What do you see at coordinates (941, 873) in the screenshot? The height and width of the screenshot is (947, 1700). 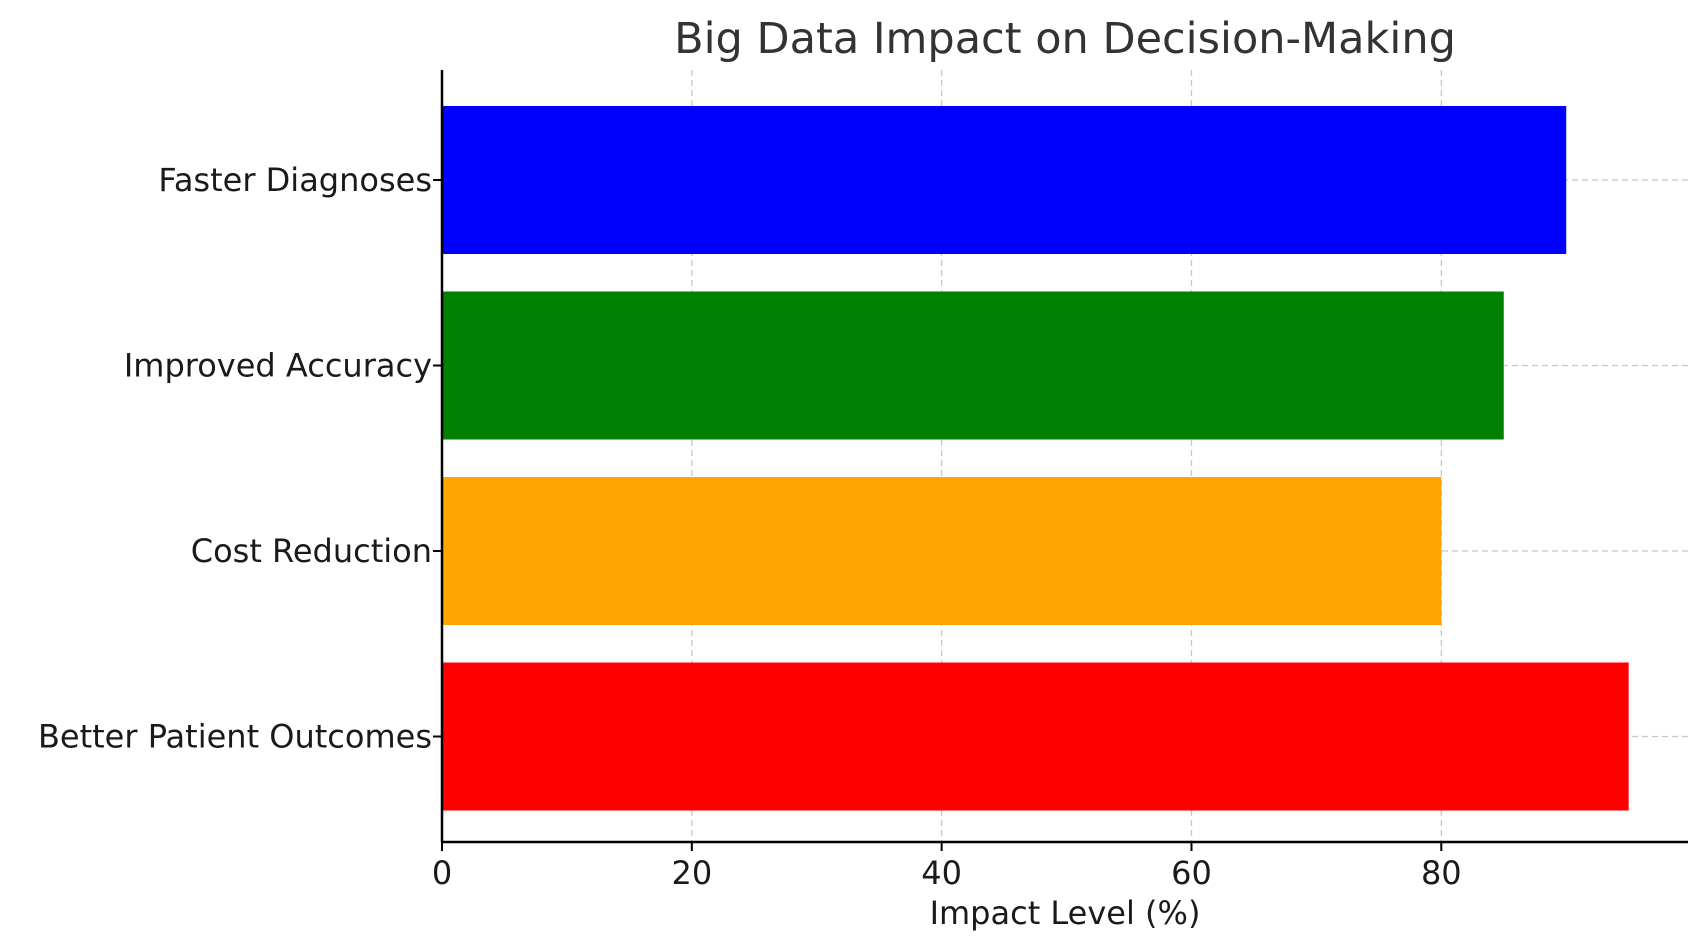 I see `x-tick-label-40: 40` at bounding box center [941, 873].